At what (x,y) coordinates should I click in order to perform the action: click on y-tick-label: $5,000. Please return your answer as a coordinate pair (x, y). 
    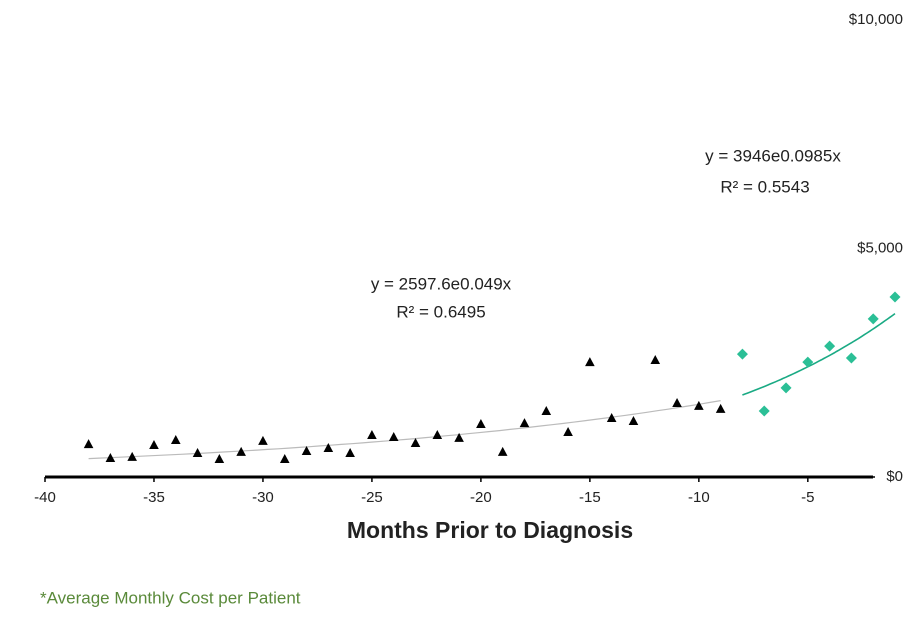
    Looking at the image, I should click on (880, 247).